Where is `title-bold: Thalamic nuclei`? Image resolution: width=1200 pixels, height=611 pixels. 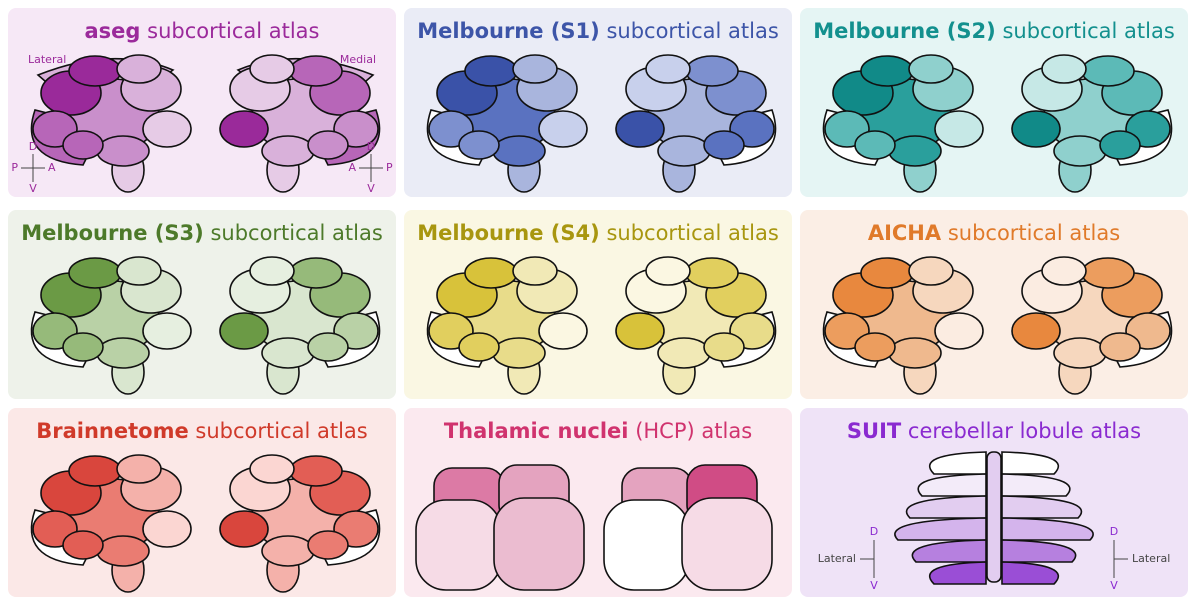
title-bold: Thalamic nuclei is located at coordinates (536, 431).